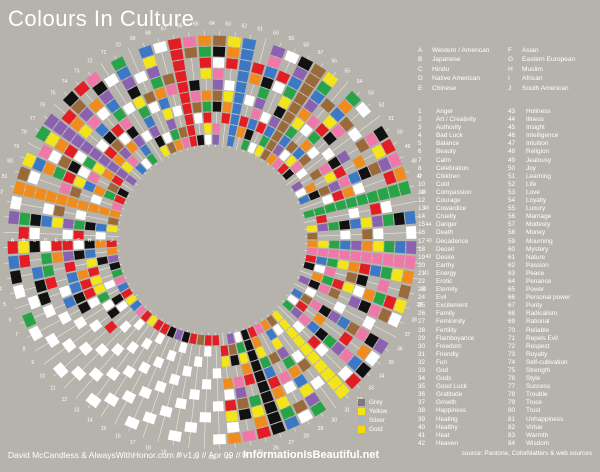 Image resolution: width=600 pixels, height=472 pixels. Describe the element at coordinates (311, 455) in the screenshot. I see `footer-brand-link: InformationIsBeautiful.net` at that location.